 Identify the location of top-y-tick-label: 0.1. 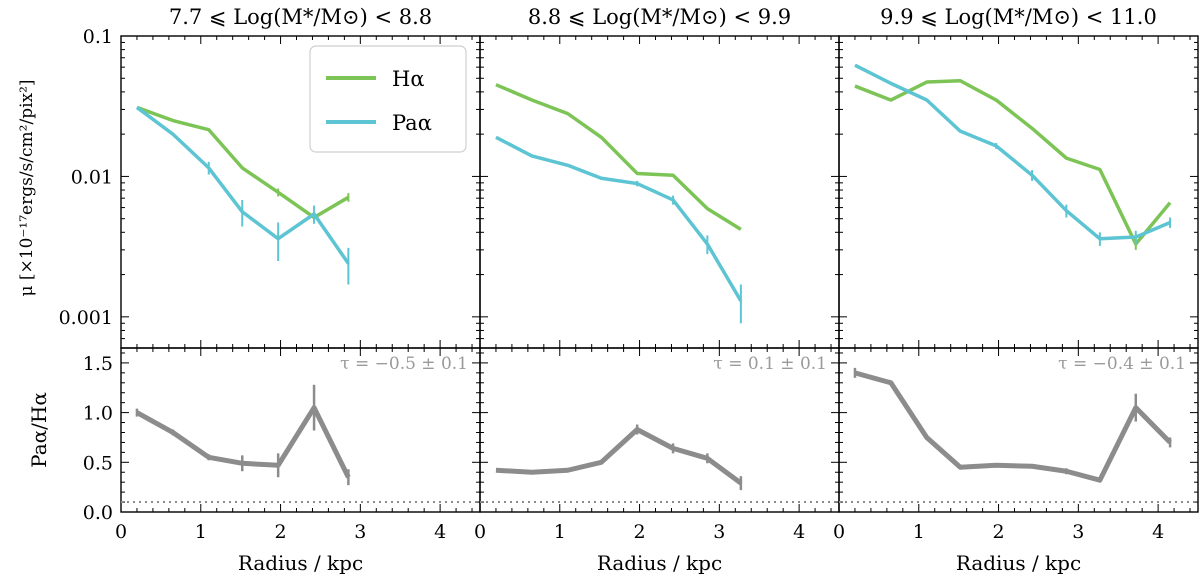
(98, 37).